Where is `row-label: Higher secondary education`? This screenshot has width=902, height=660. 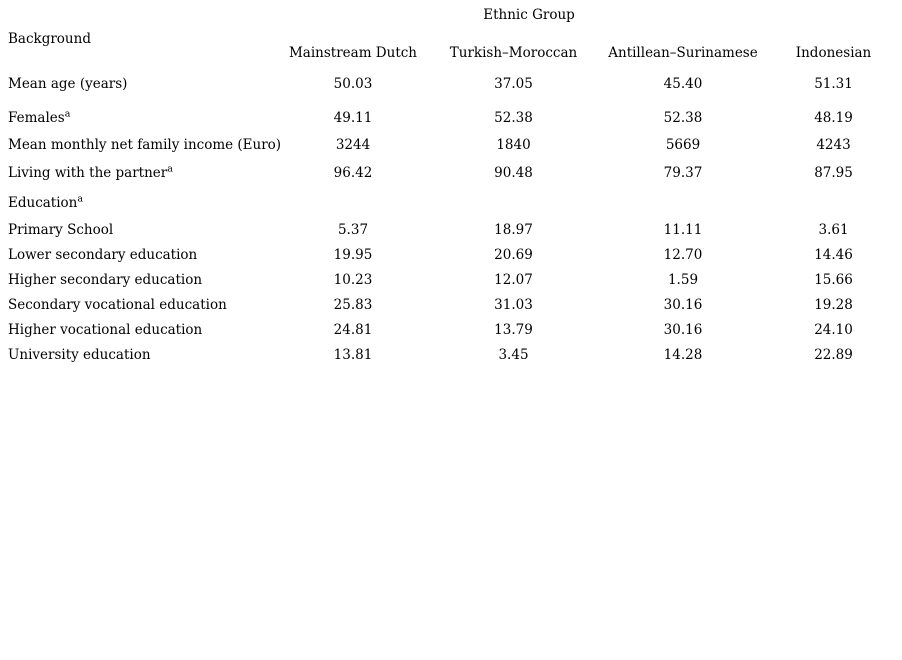 row-label: Higher secondary education is located at coordinates (105, 279).